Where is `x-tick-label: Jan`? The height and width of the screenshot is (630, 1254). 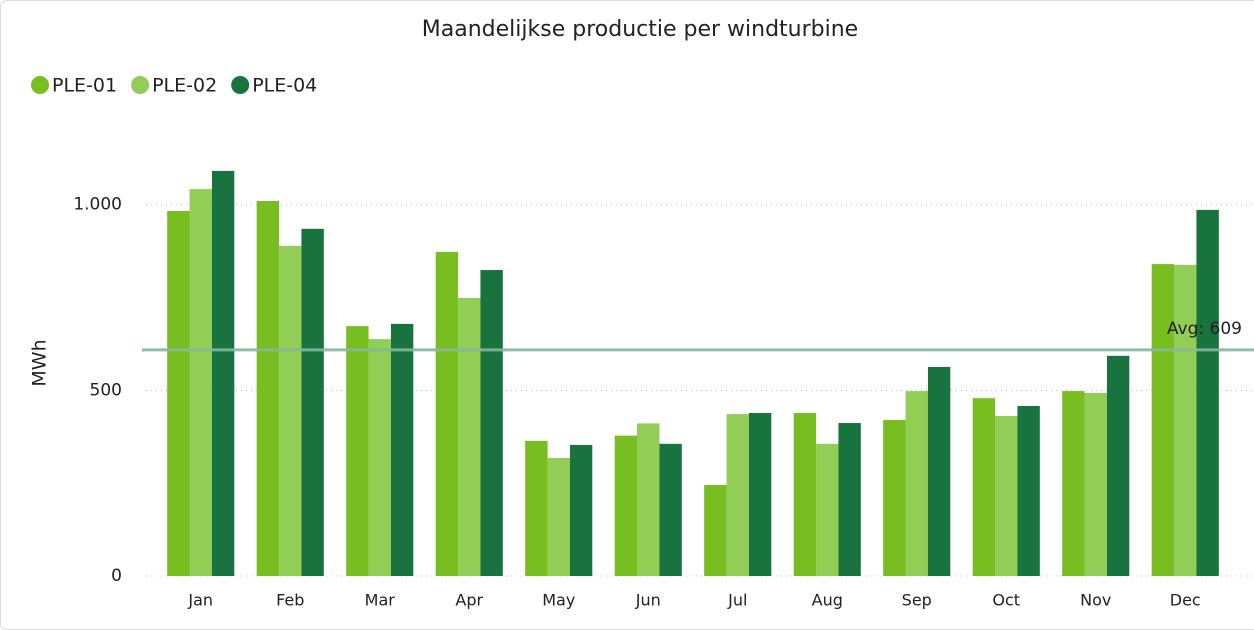
x-tick-label: Jan is located at coordinates (200, 600).